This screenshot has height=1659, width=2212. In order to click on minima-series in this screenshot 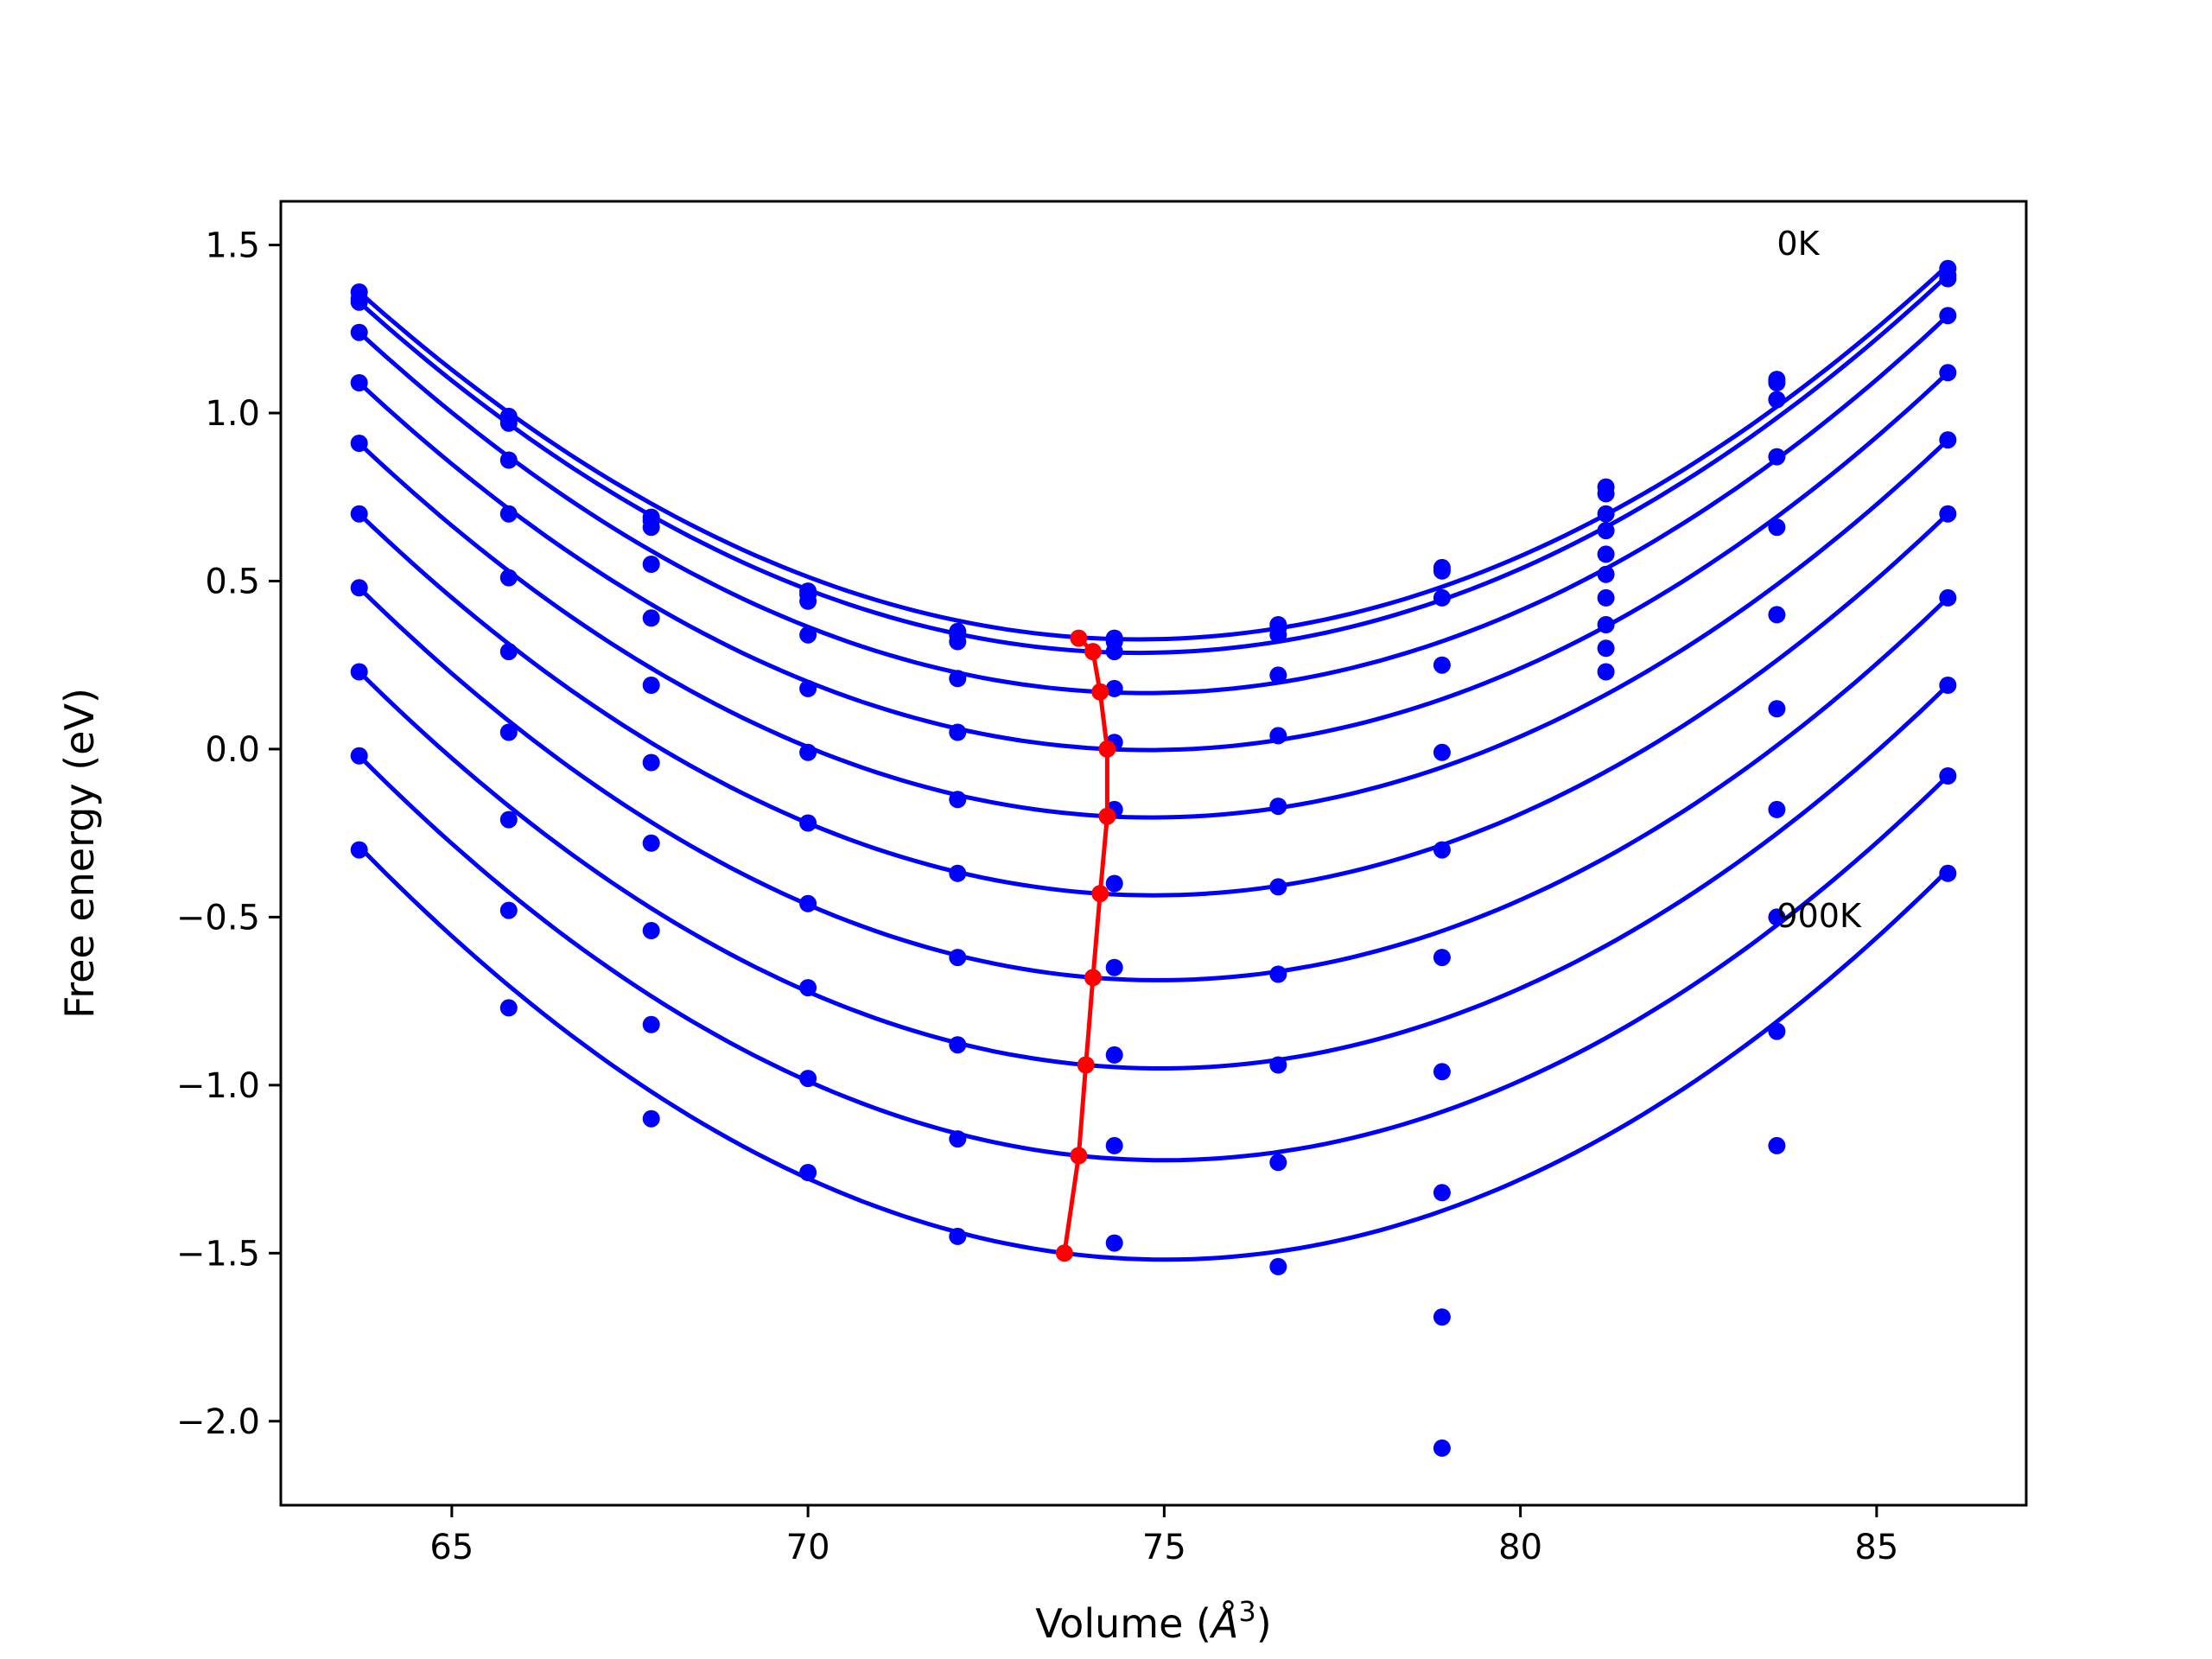, I will do `click(1085, 945)`.